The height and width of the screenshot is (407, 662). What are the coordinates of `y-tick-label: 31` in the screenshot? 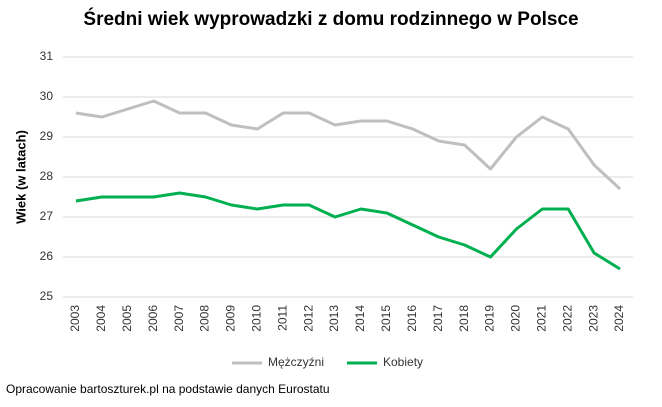 It's located at (47, 56).